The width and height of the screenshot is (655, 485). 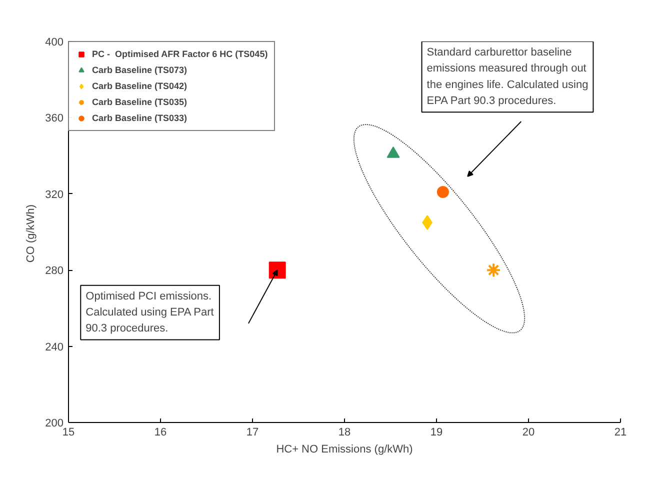 What do you see at coordinates (140, 102) in the screenshot?
I see `legend-label: Carb Baseline (TS035)` at bounding box center [140, 102].